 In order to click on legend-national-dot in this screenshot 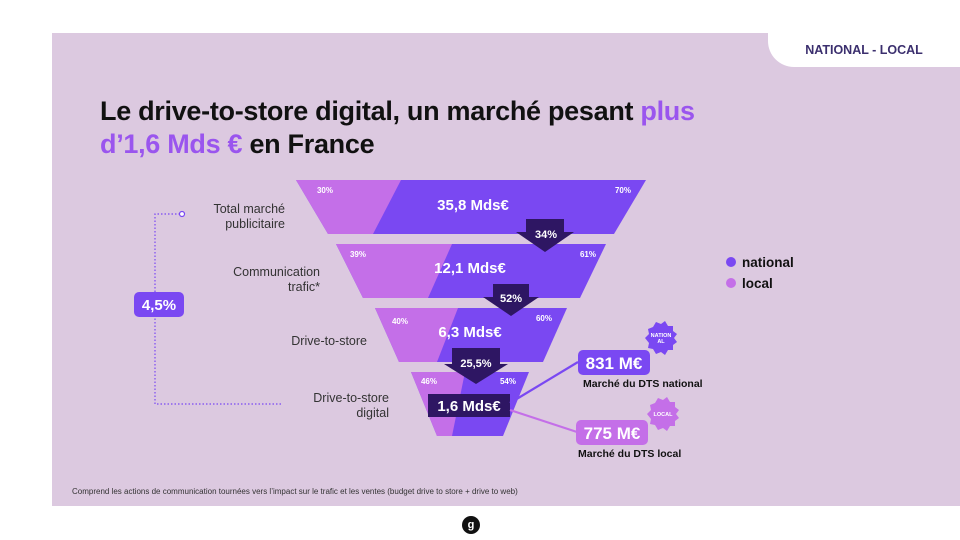, I will do `click(731, 262)`.